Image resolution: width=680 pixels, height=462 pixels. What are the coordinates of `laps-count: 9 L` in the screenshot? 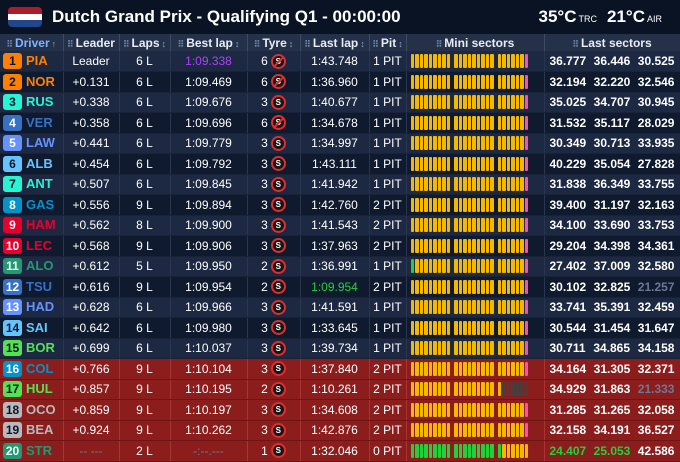 It's located at (145, 369).